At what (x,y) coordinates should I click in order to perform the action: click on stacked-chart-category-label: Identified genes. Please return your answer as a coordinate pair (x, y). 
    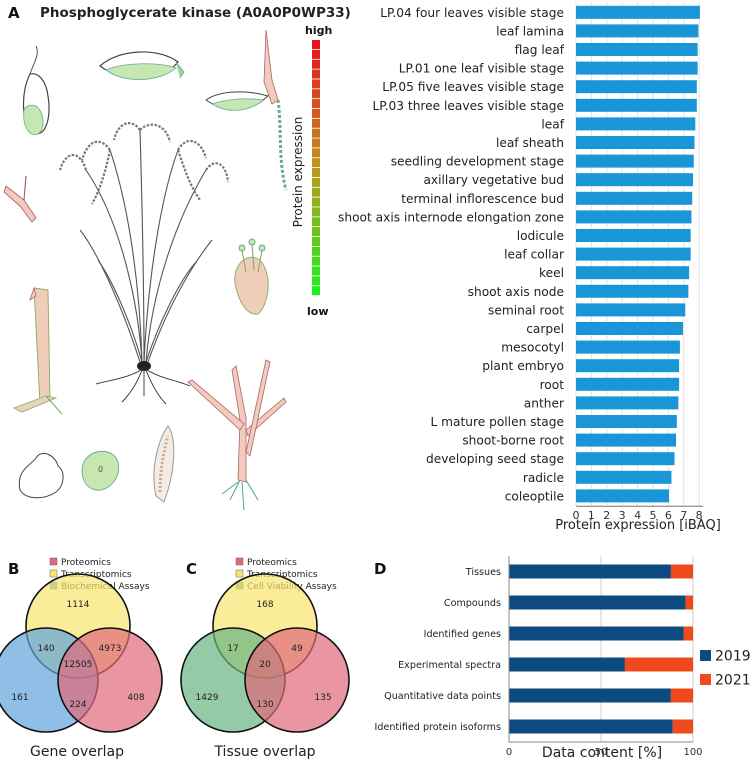
    Looking at the image, I should click on (462, 634).